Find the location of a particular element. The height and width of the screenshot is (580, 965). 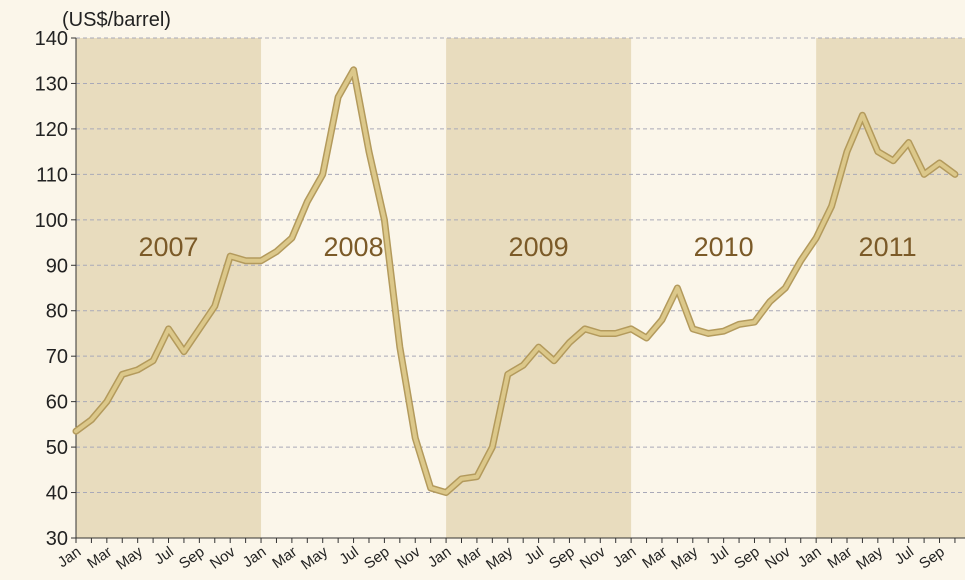

y-tick-label: 80 is located at coordinates (57, 312).